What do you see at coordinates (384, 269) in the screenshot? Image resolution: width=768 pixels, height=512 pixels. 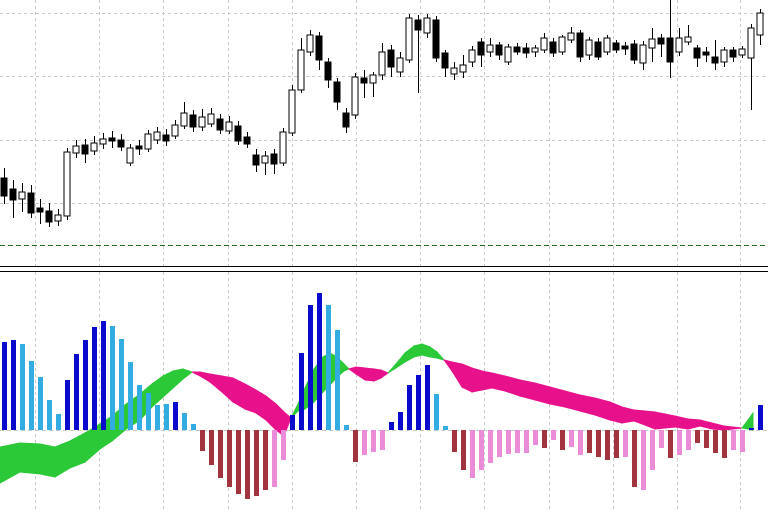 I see `panel-separator` at bounding box center [384, 269].